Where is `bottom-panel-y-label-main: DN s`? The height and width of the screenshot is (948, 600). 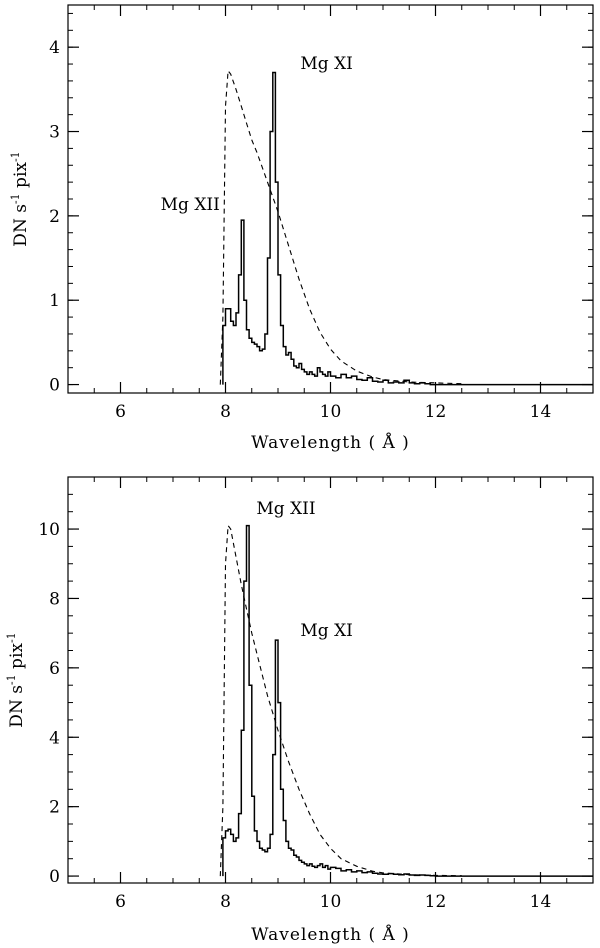
bottom-panel-y-label-main: DN s is located at coordinates (17, 706).